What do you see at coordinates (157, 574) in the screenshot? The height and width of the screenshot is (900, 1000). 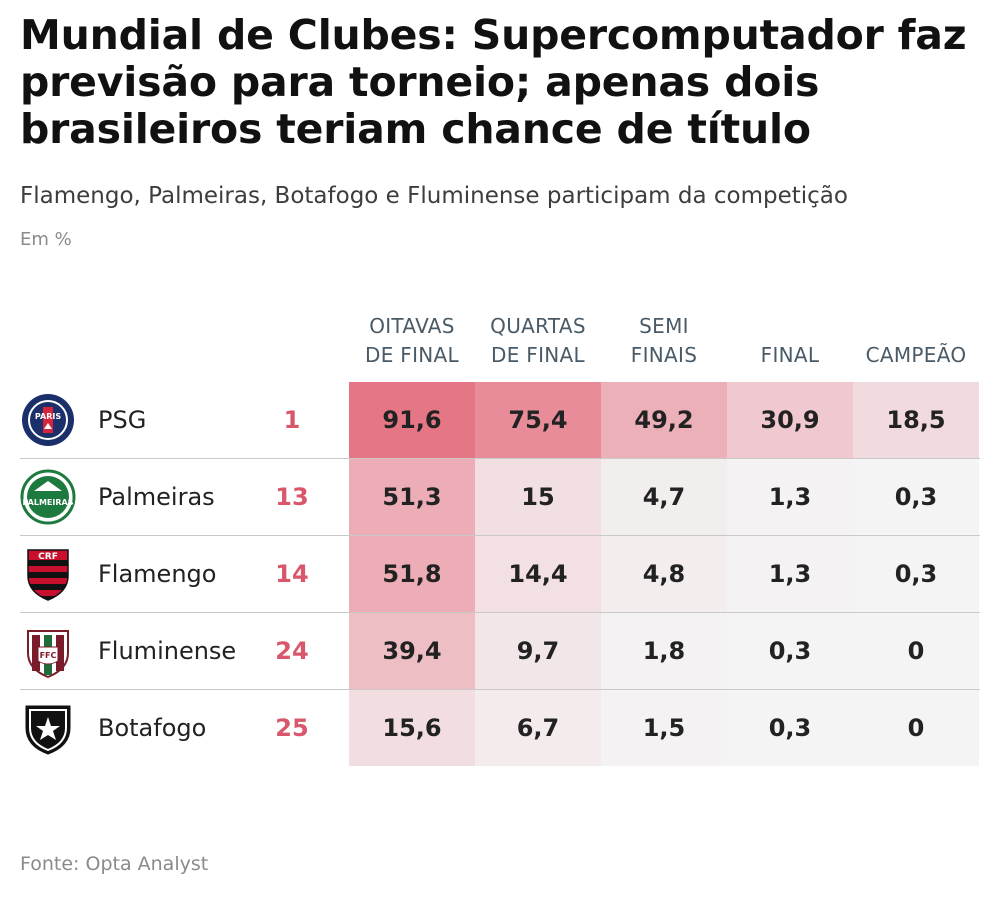 I see `team-name: Flamengo` at bounding box center [157, 574].